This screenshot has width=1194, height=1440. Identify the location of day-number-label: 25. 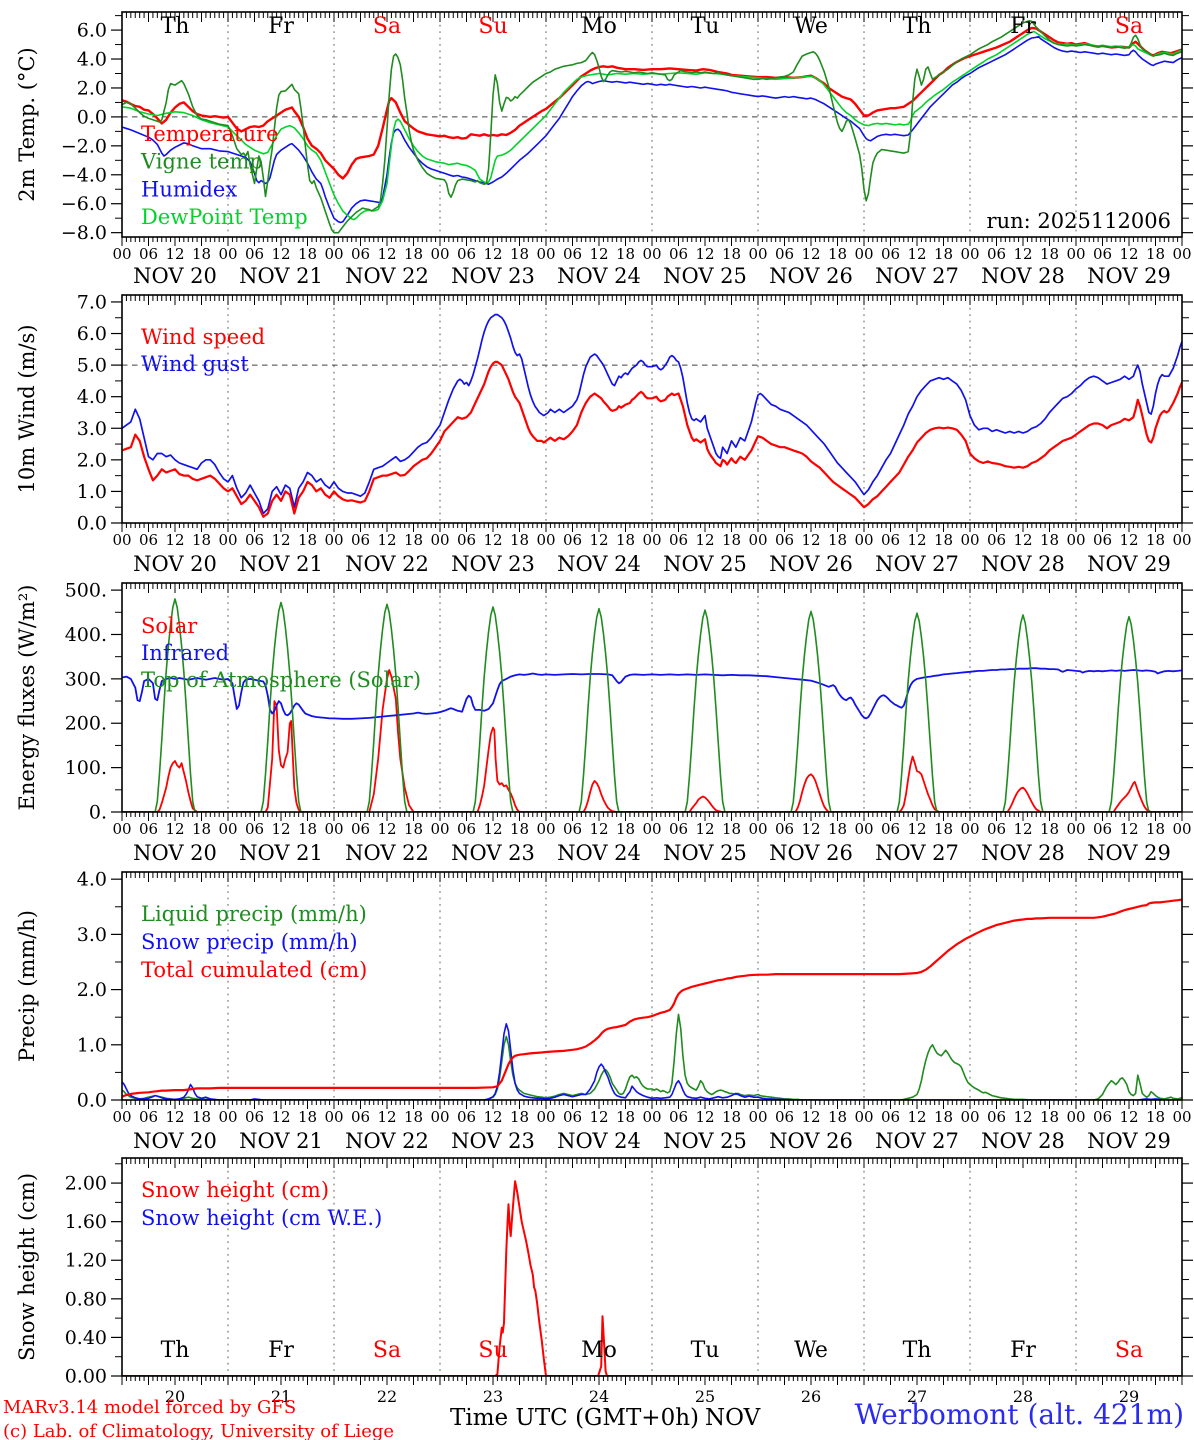
(705, 1396).